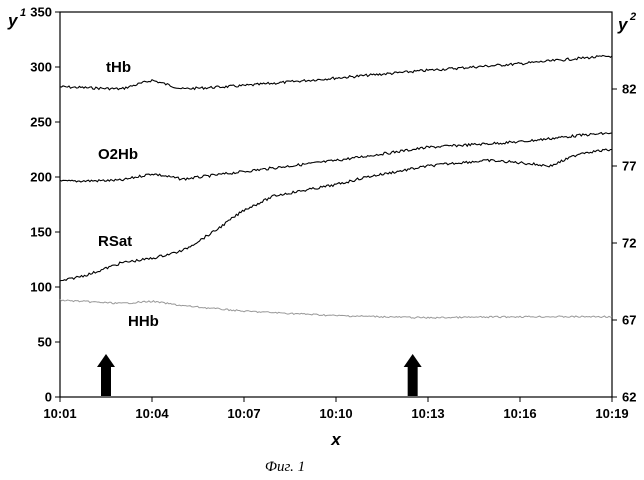 The height and width of the screenshot is (480, 644). Describe the element at coordinates (41, 232) in the screenshot. I see `y1-tick-label: 150` at that location.